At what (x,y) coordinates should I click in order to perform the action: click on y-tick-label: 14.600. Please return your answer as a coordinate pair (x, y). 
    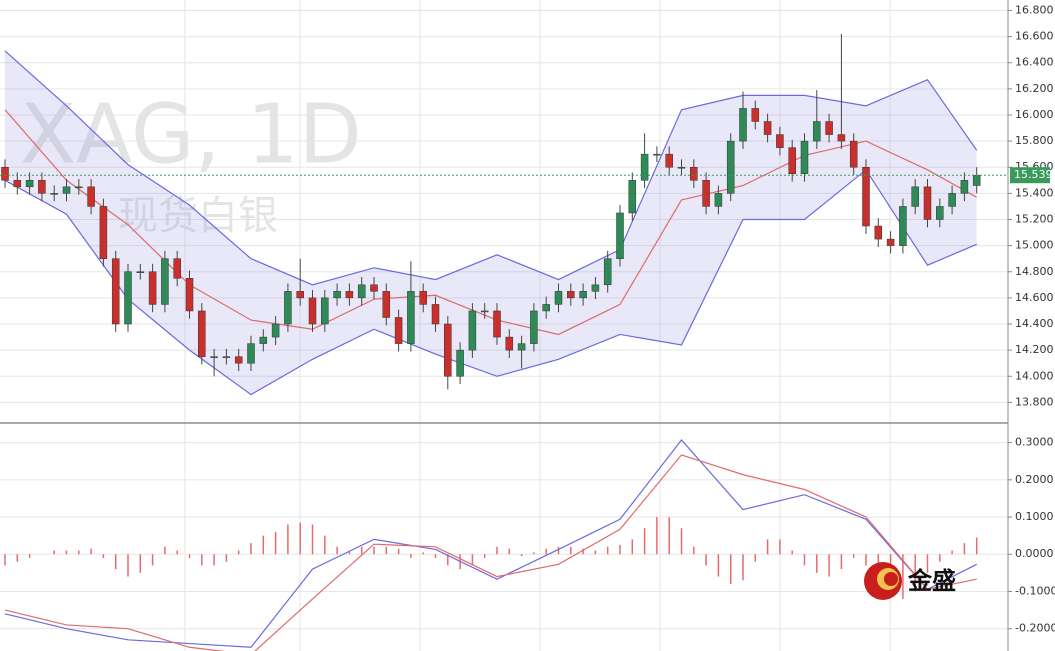
    Looking at the image, I should click on (1034, 297).